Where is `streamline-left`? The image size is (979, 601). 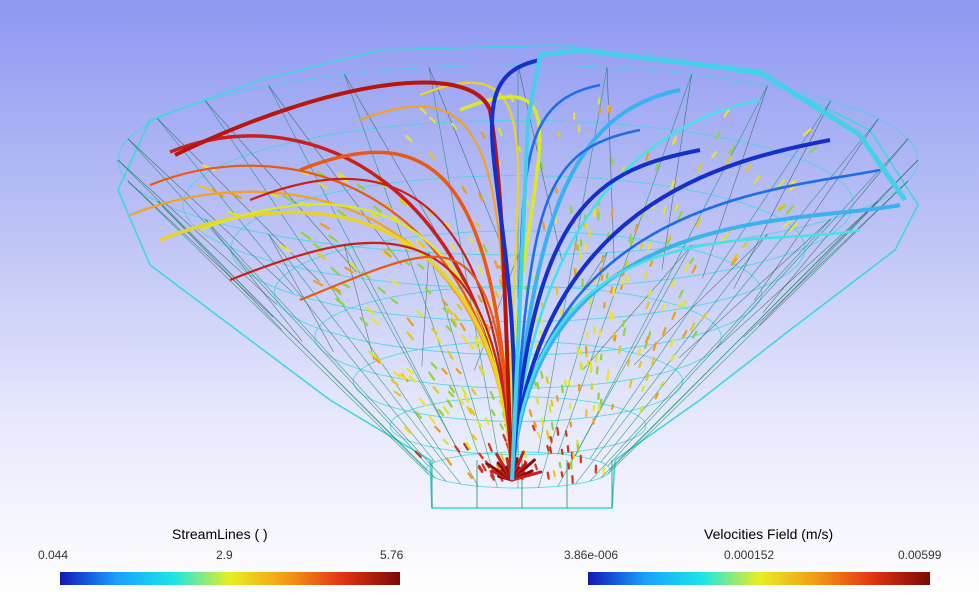 streamline-left is located at coordinates (381, 329).